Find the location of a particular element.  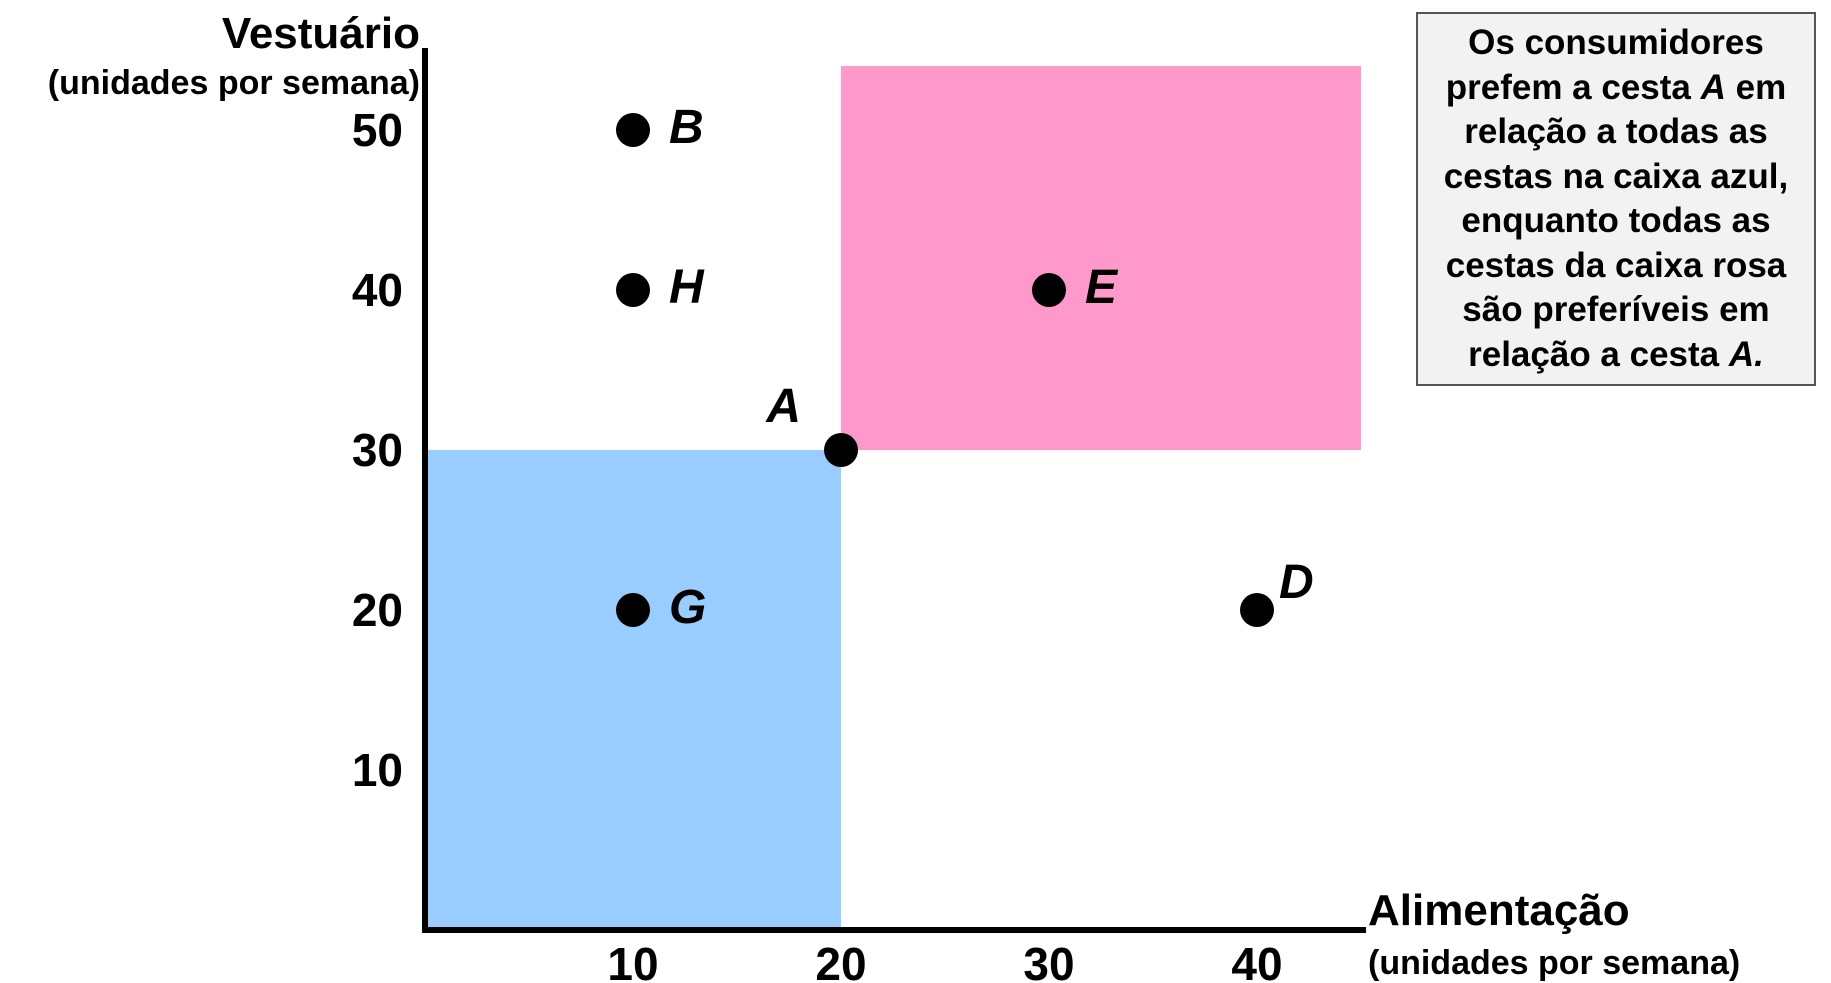

annotation-segment: prefem a cesta is located at coordinates (1573, 87).